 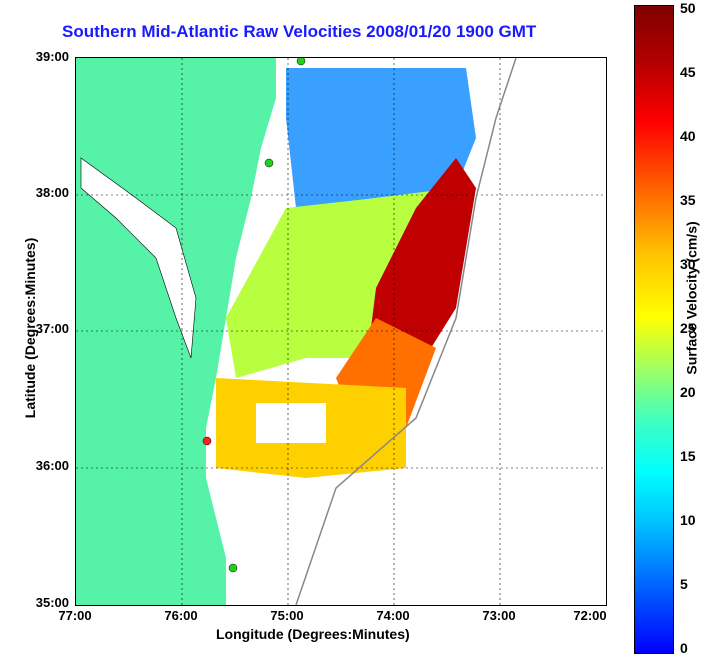 What do you see at coordinates (590, 615) in the screenshot?
I see `x-tick: 72:00` at bounding box center [590, 615].